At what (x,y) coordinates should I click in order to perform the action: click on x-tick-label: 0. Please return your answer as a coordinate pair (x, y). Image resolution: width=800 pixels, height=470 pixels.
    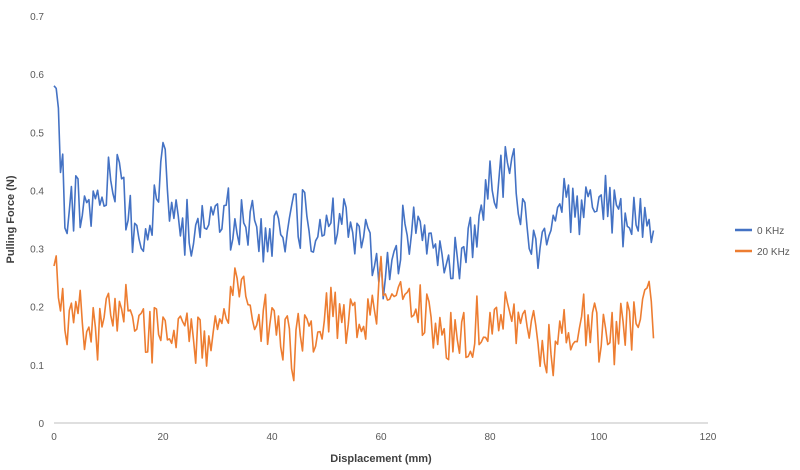
    Looking at the image, I should click on (54, 437).